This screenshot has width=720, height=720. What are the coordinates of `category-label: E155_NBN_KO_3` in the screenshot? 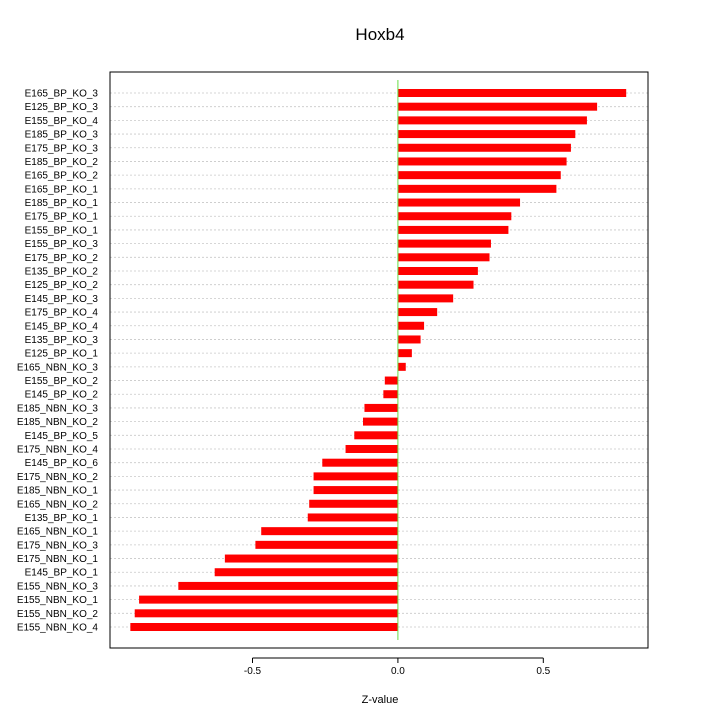 It's located at (58, 586).